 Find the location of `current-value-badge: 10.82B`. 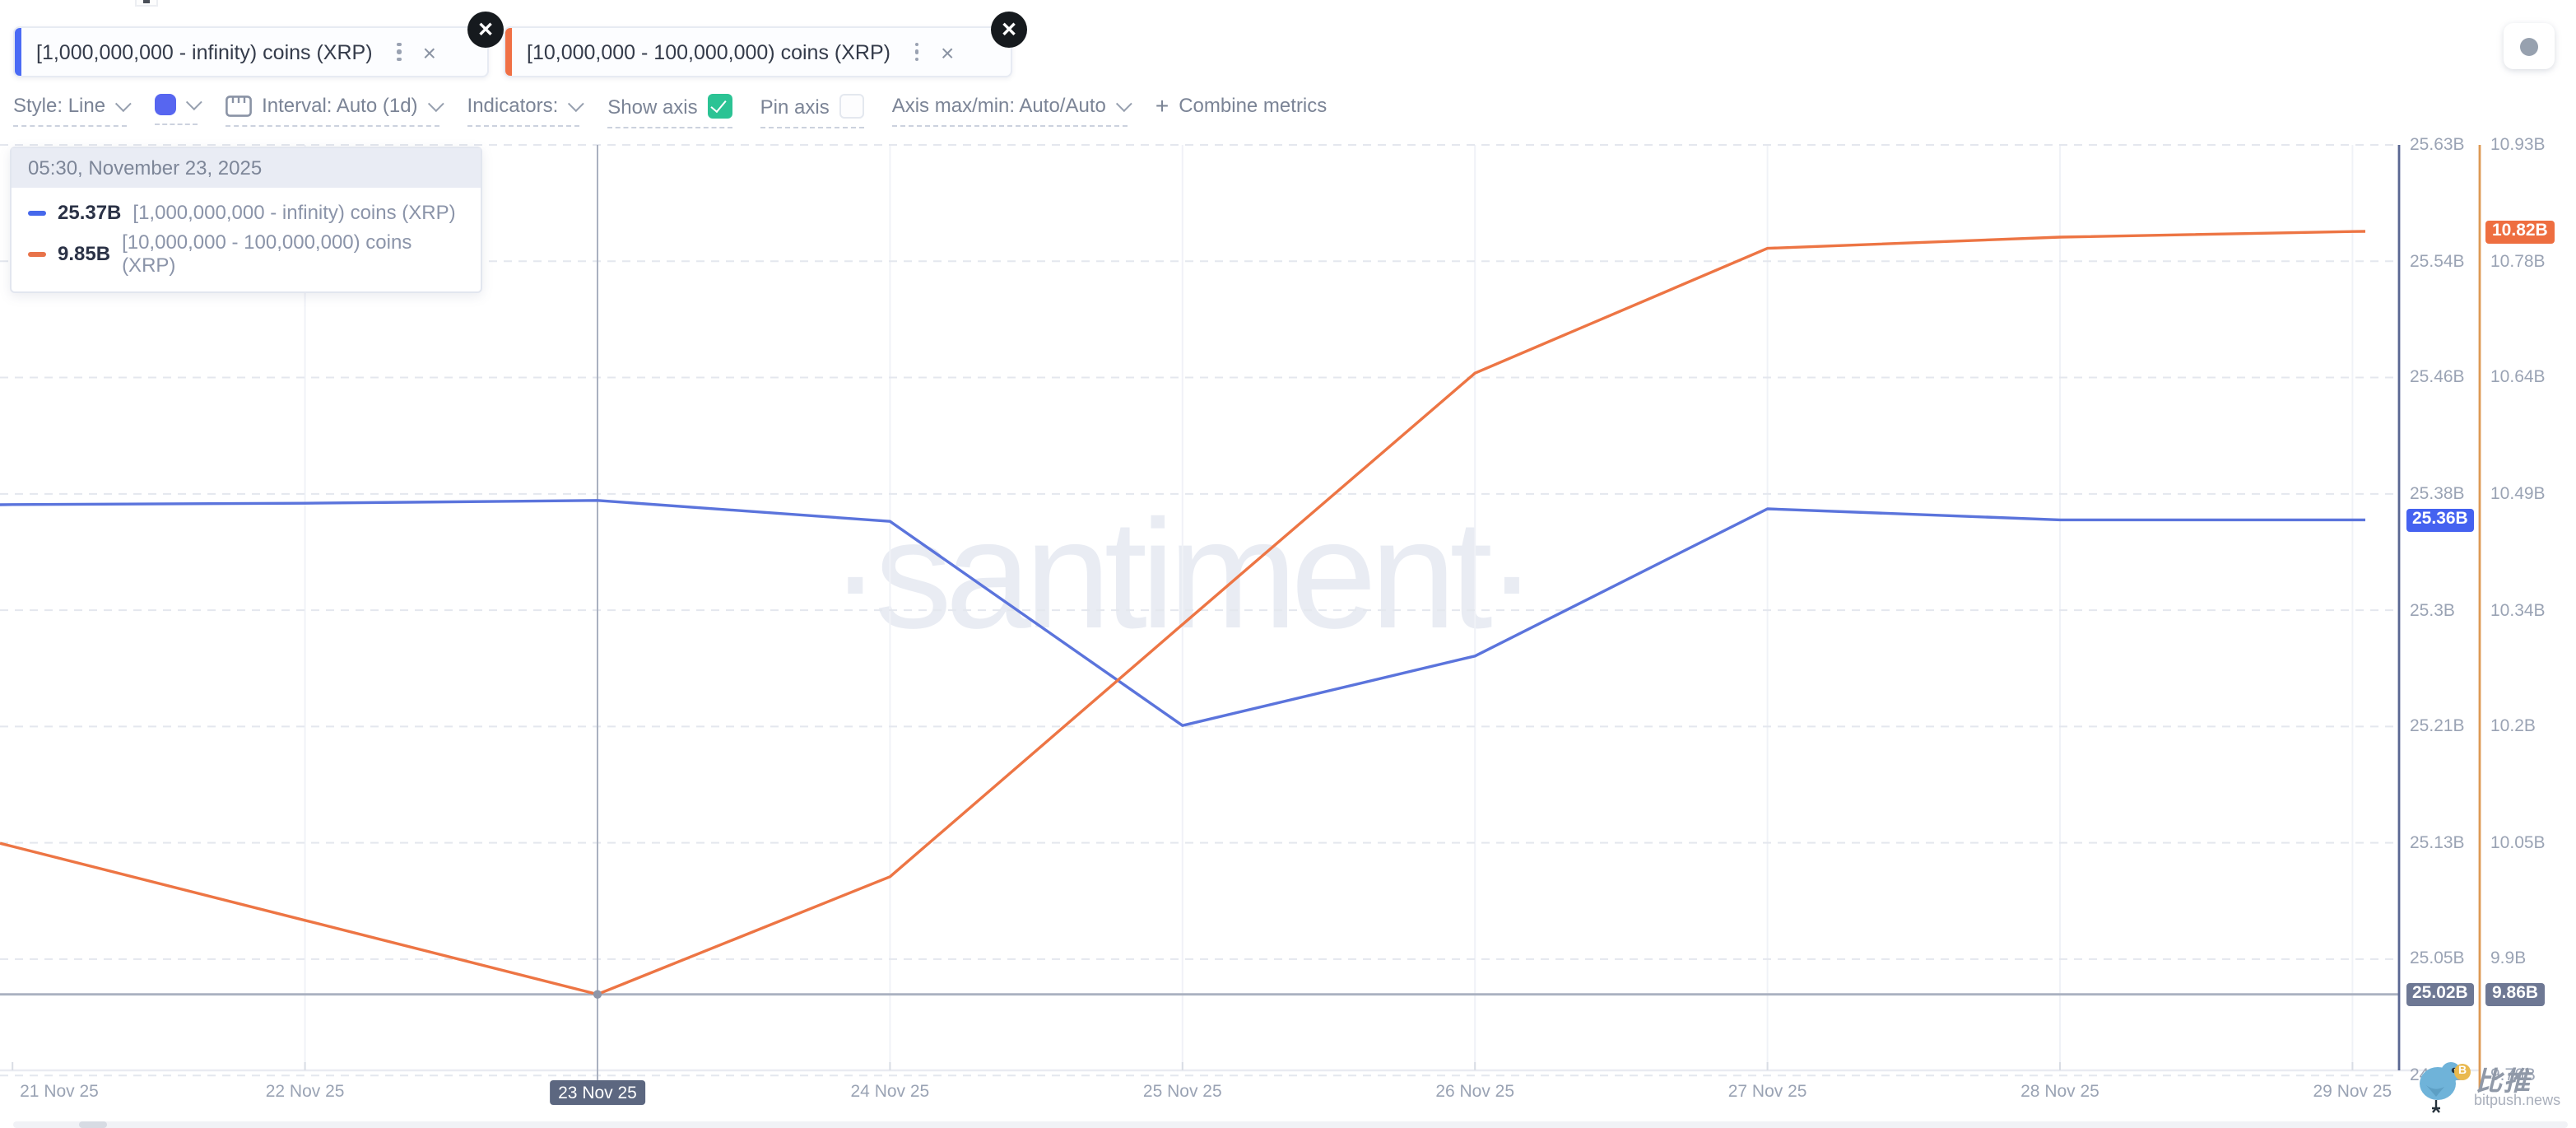

current-value-badge: 10.82B is located at coordinates (2520, 232).